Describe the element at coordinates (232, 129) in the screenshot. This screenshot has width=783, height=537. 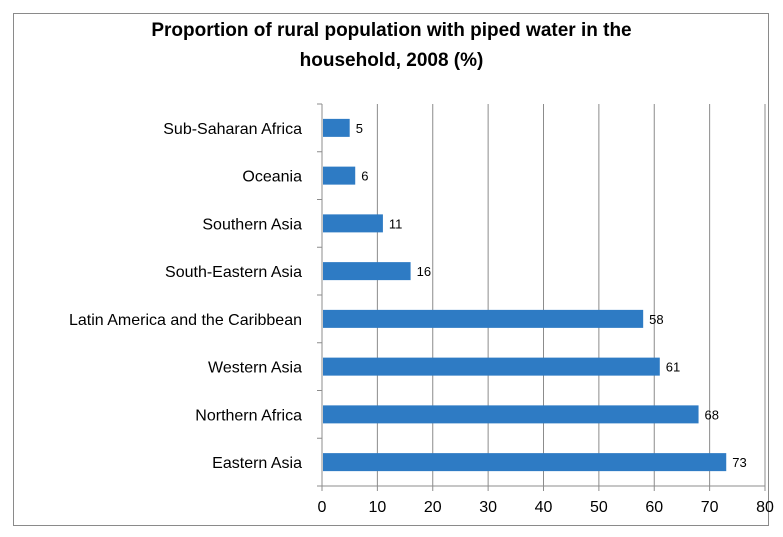
I see `category-label: Sub-Saharan Africa` at that location.